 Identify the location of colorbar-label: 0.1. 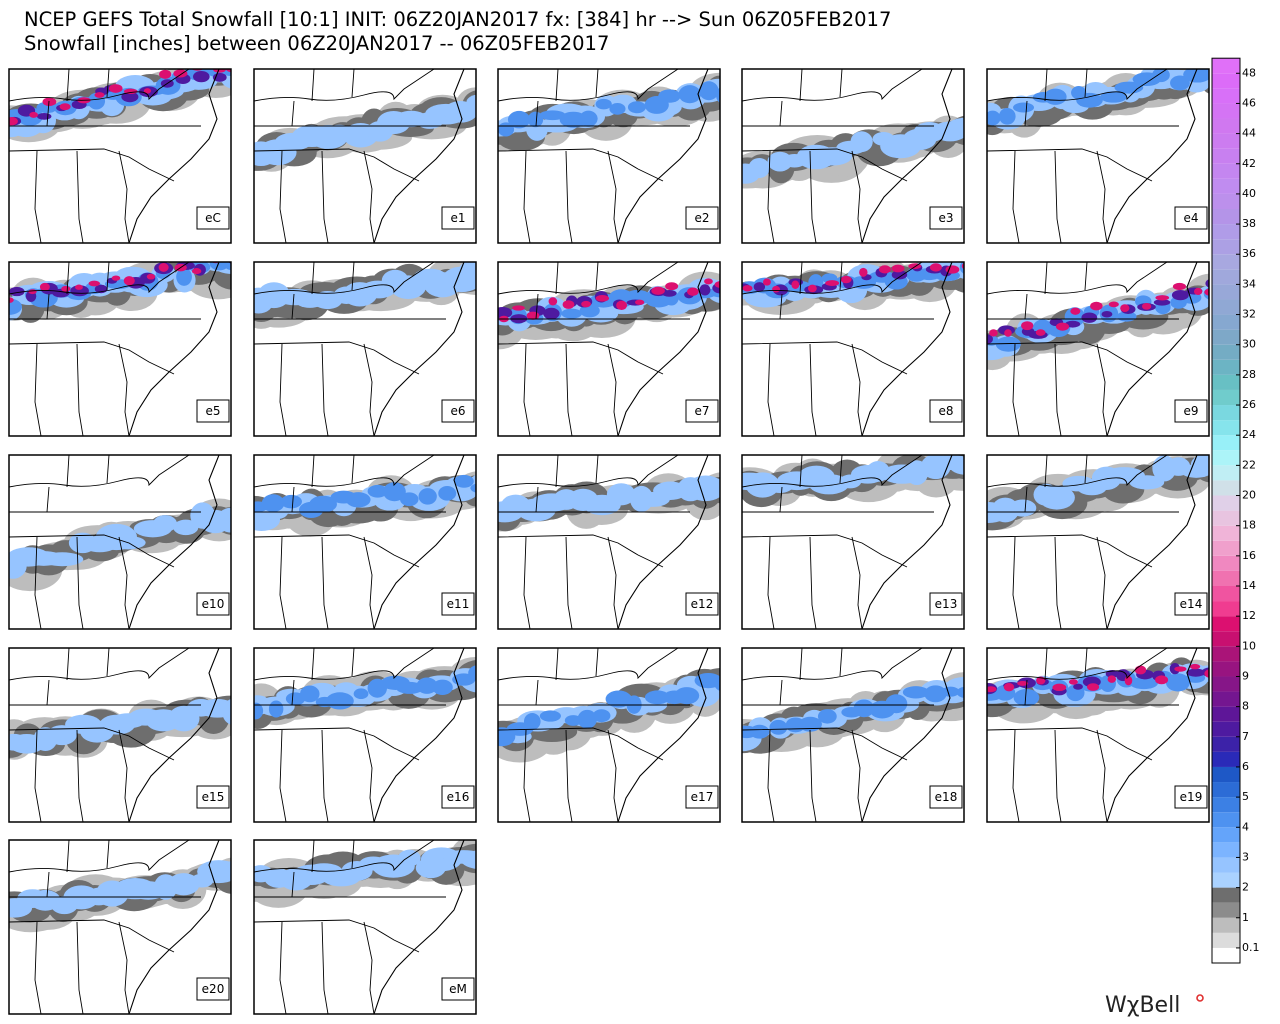
(1251, 947).